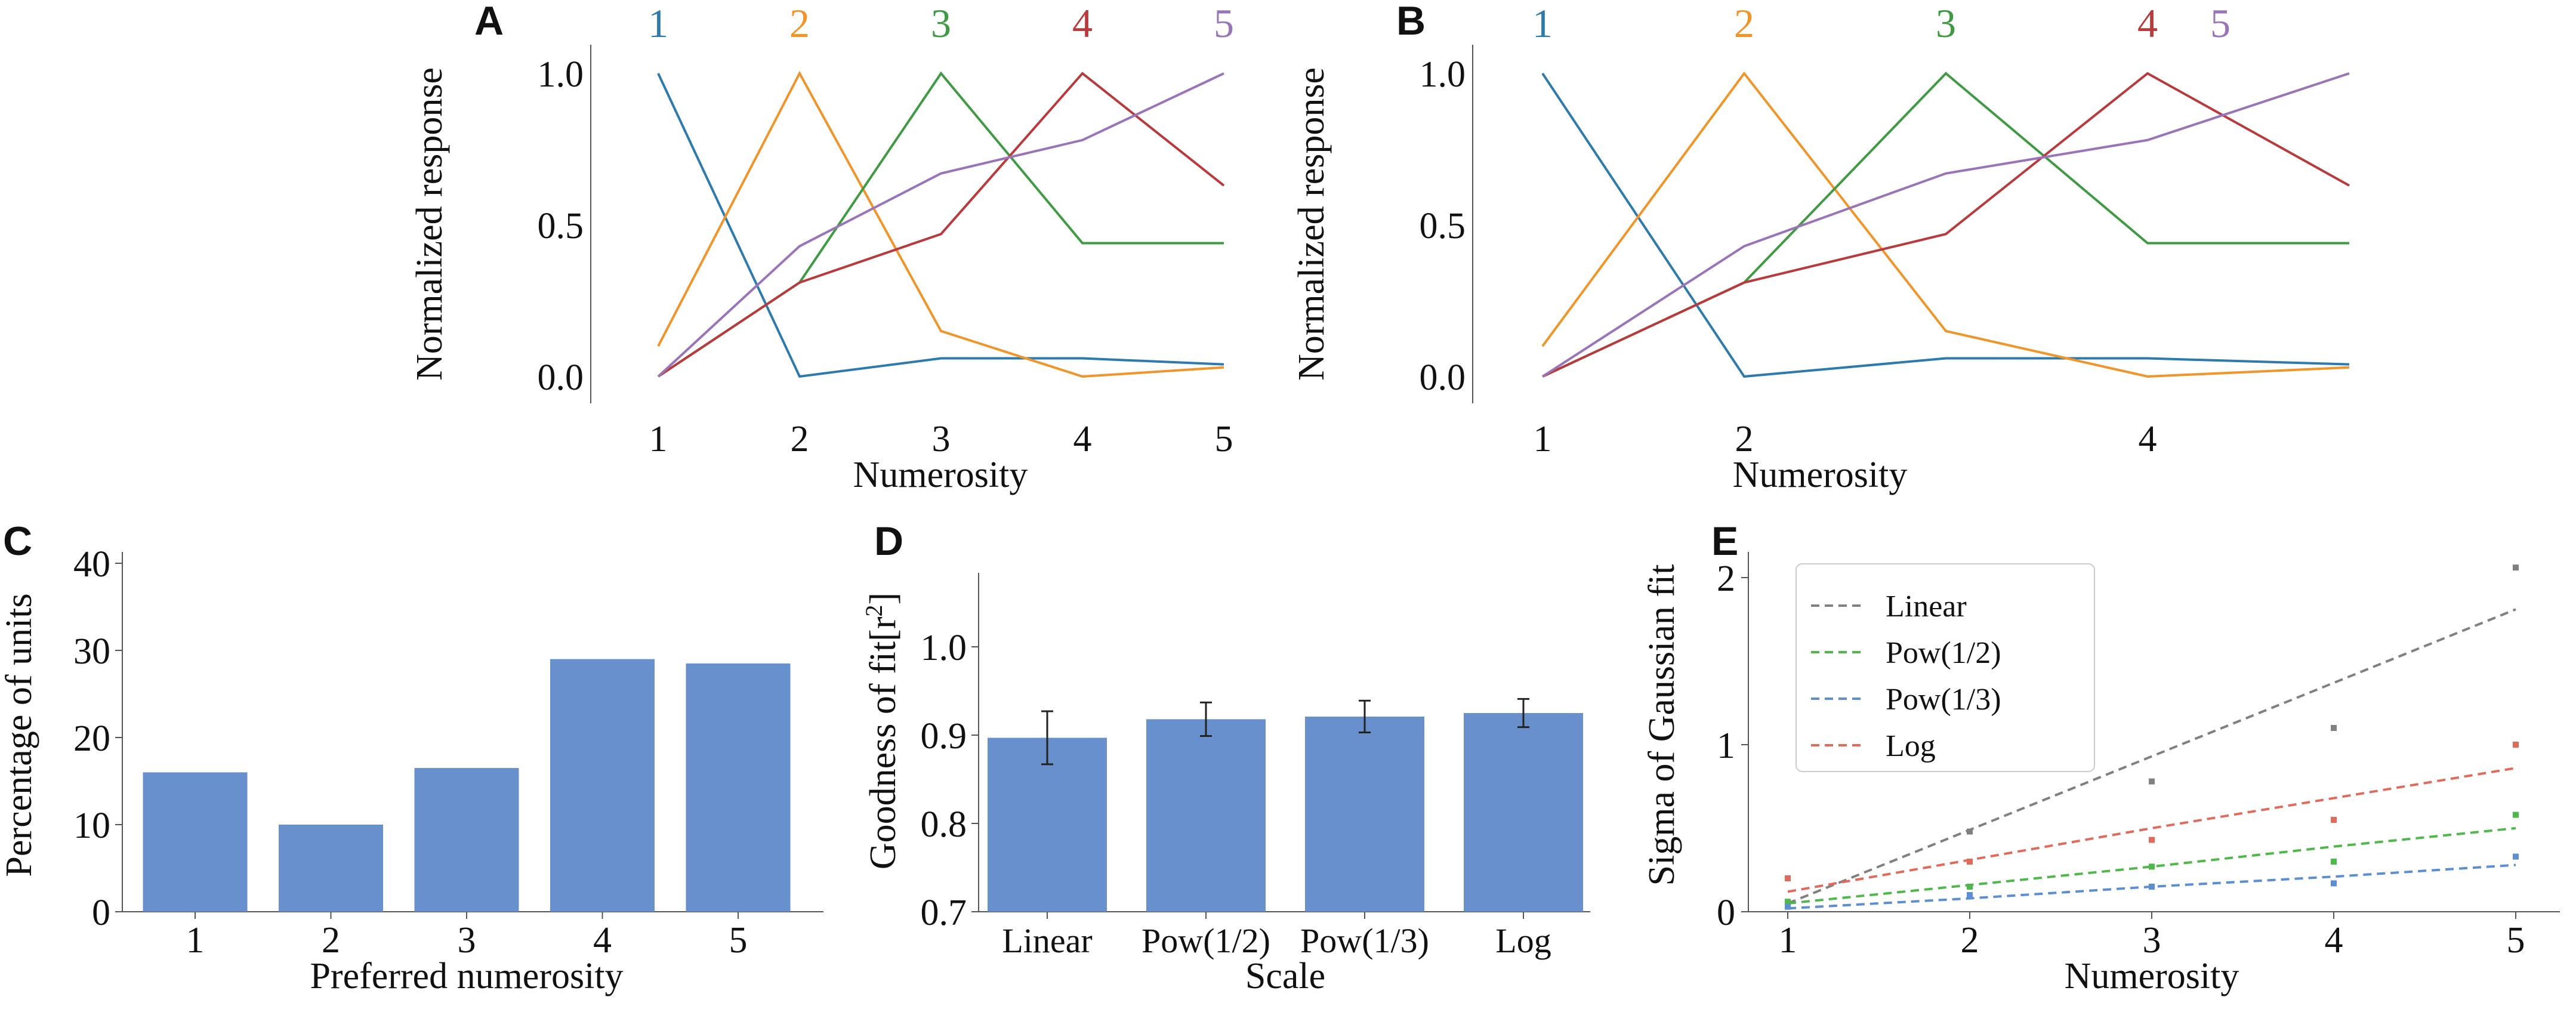  What do you see at coordinates (1724, 541) in the screenshot?
I see `panel-label-e: E` at bounding box center [1724, 541].